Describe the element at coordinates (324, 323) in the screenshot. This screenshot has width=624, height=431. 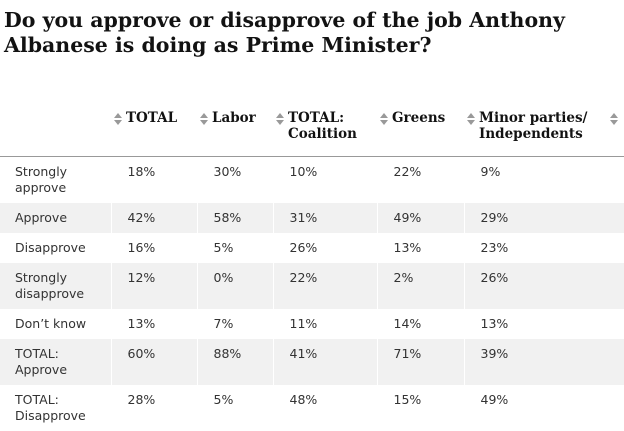
I see `cell-value: 11%` at that location.